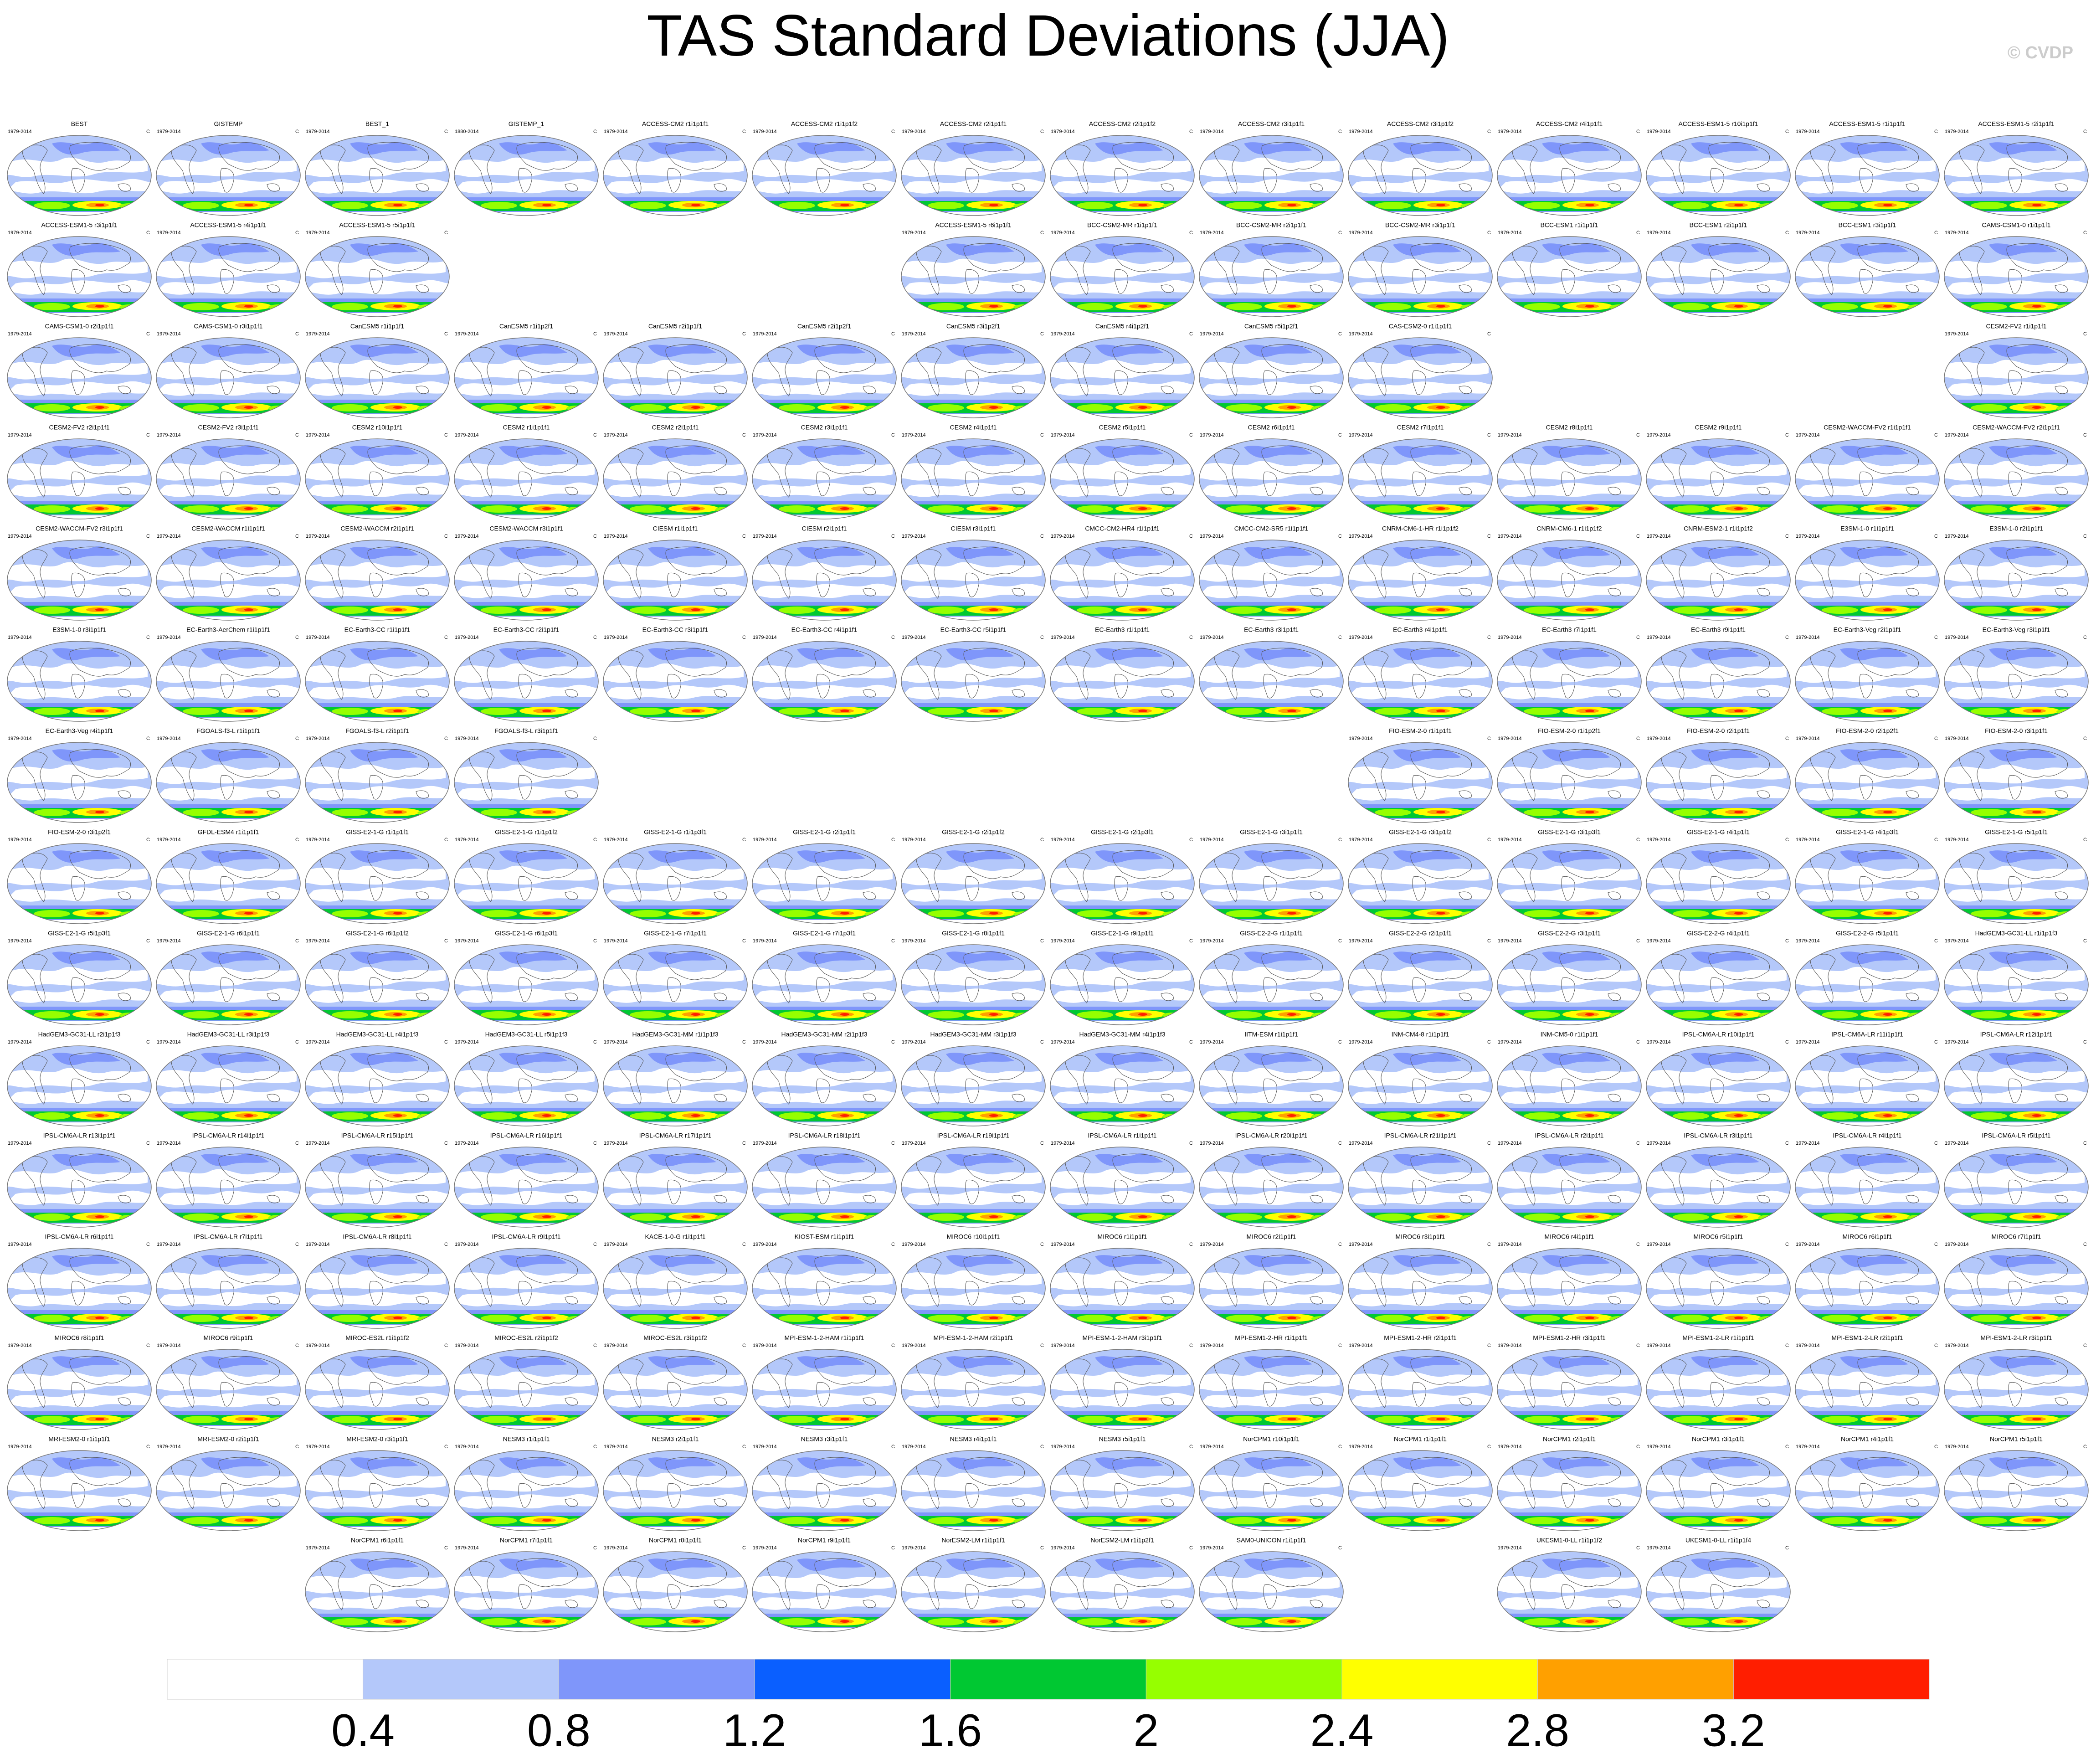 The height and width of the screenshot is (1764, 2096). What do you see at coordinates (1867, 528) in the screenshot?
I see `panel-title: E3SM-1-0 r1i1p1f1` at bounding box center [1867, 528].